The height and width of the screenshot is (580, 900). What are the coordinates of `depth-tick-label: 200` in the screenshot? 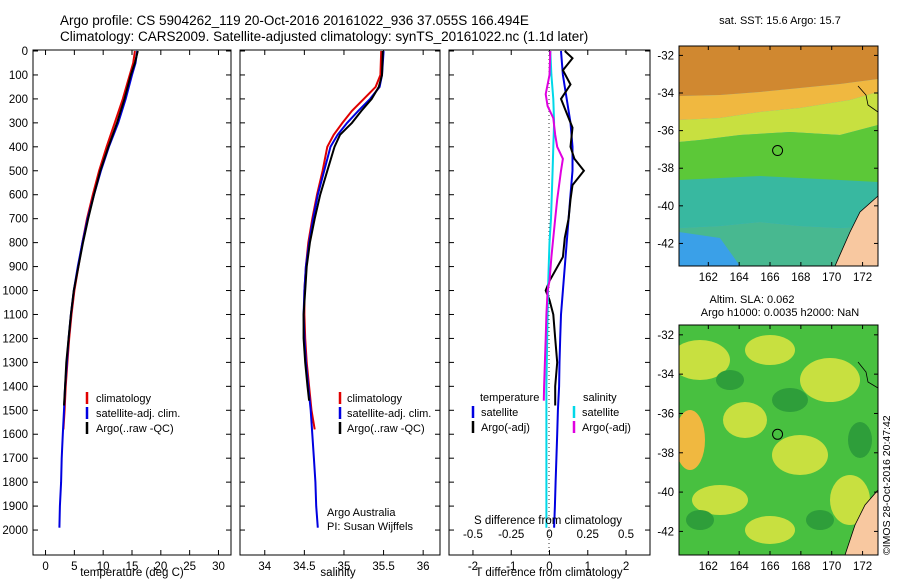 It's located at (18, 100).